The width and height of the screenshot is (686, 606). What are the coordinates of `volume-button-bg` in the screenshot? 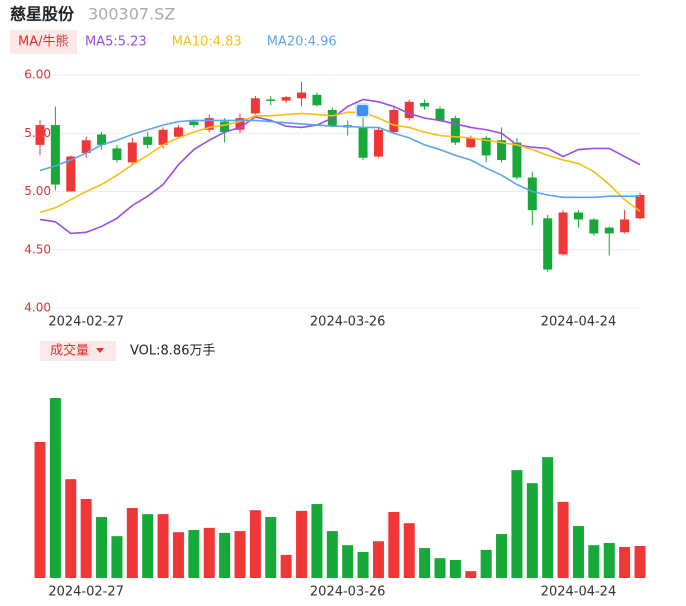 It's located at (78, 351).